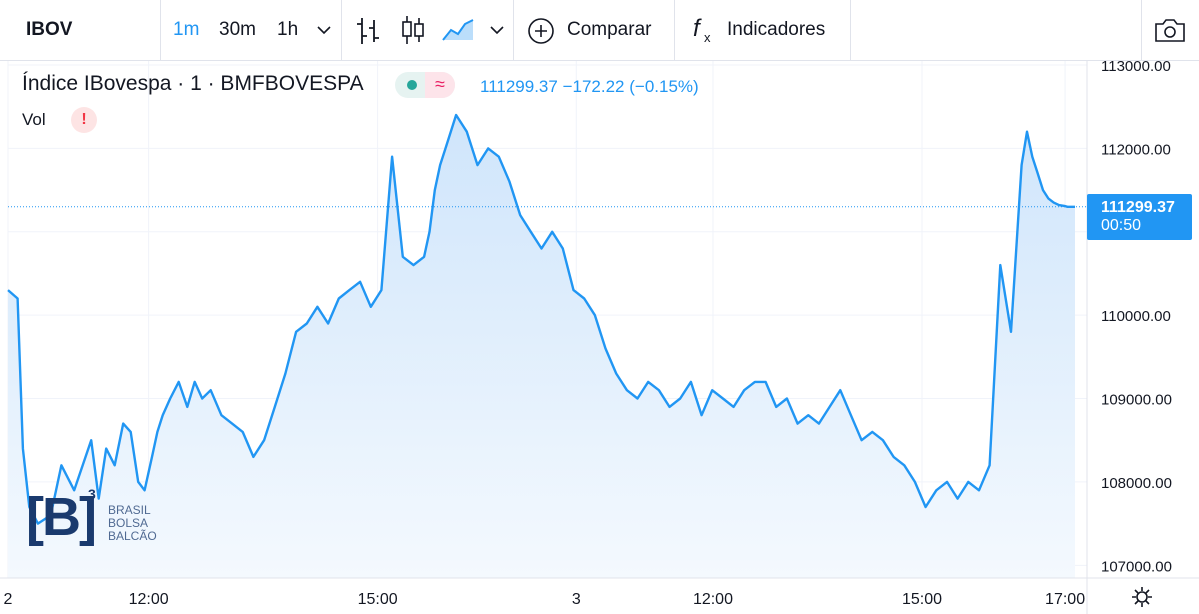  I want to click on b3-logo: [B] 3 BRASIL BOLSA BALCÃO, so click(91, 516).